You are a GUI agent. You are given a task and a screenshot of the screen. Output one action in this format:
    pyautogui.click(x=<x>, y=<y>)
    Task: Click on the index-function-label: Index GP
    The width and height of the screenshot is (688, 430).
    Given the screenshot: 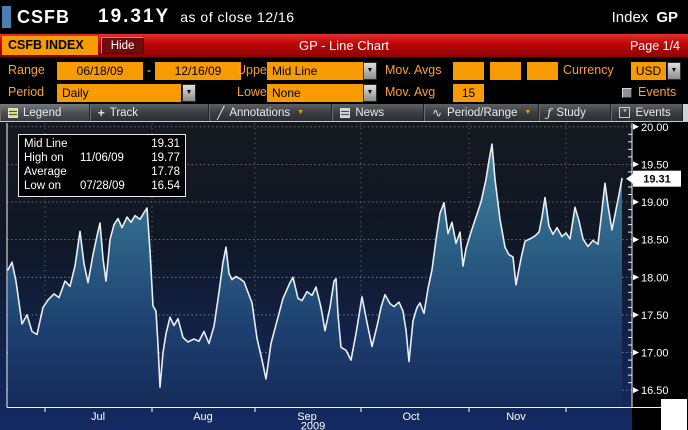 What is the action you would take?
    pyautogui.click(x=645, y=17)
    